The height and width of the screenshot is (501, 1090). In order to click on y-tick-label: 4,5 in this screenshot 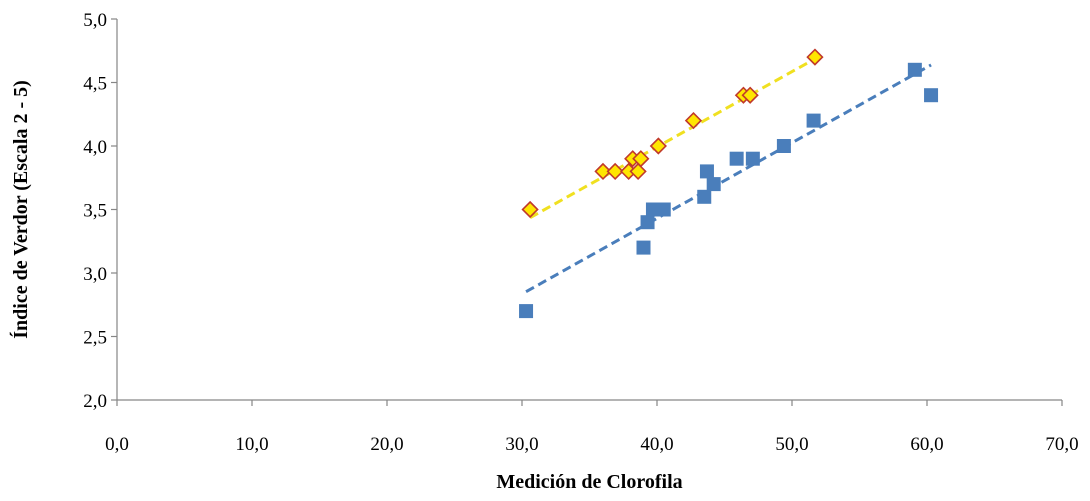, I will do `click(95, 84)`.